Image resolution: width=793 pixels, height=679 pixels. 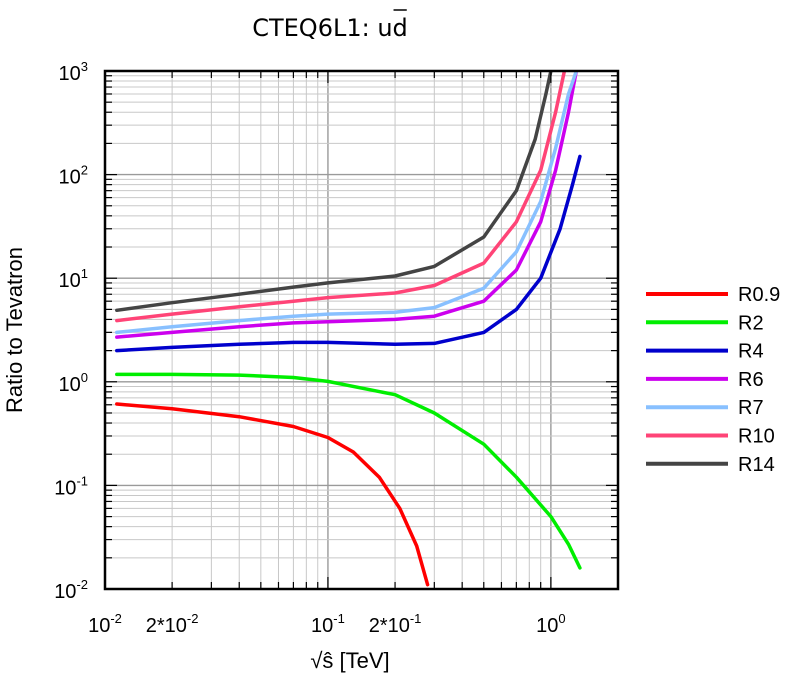 What do you see at coordinates (395, 624) in the screenshot?
I see `x-tick-label: 2*10-1` at bounding box center [395, 624].